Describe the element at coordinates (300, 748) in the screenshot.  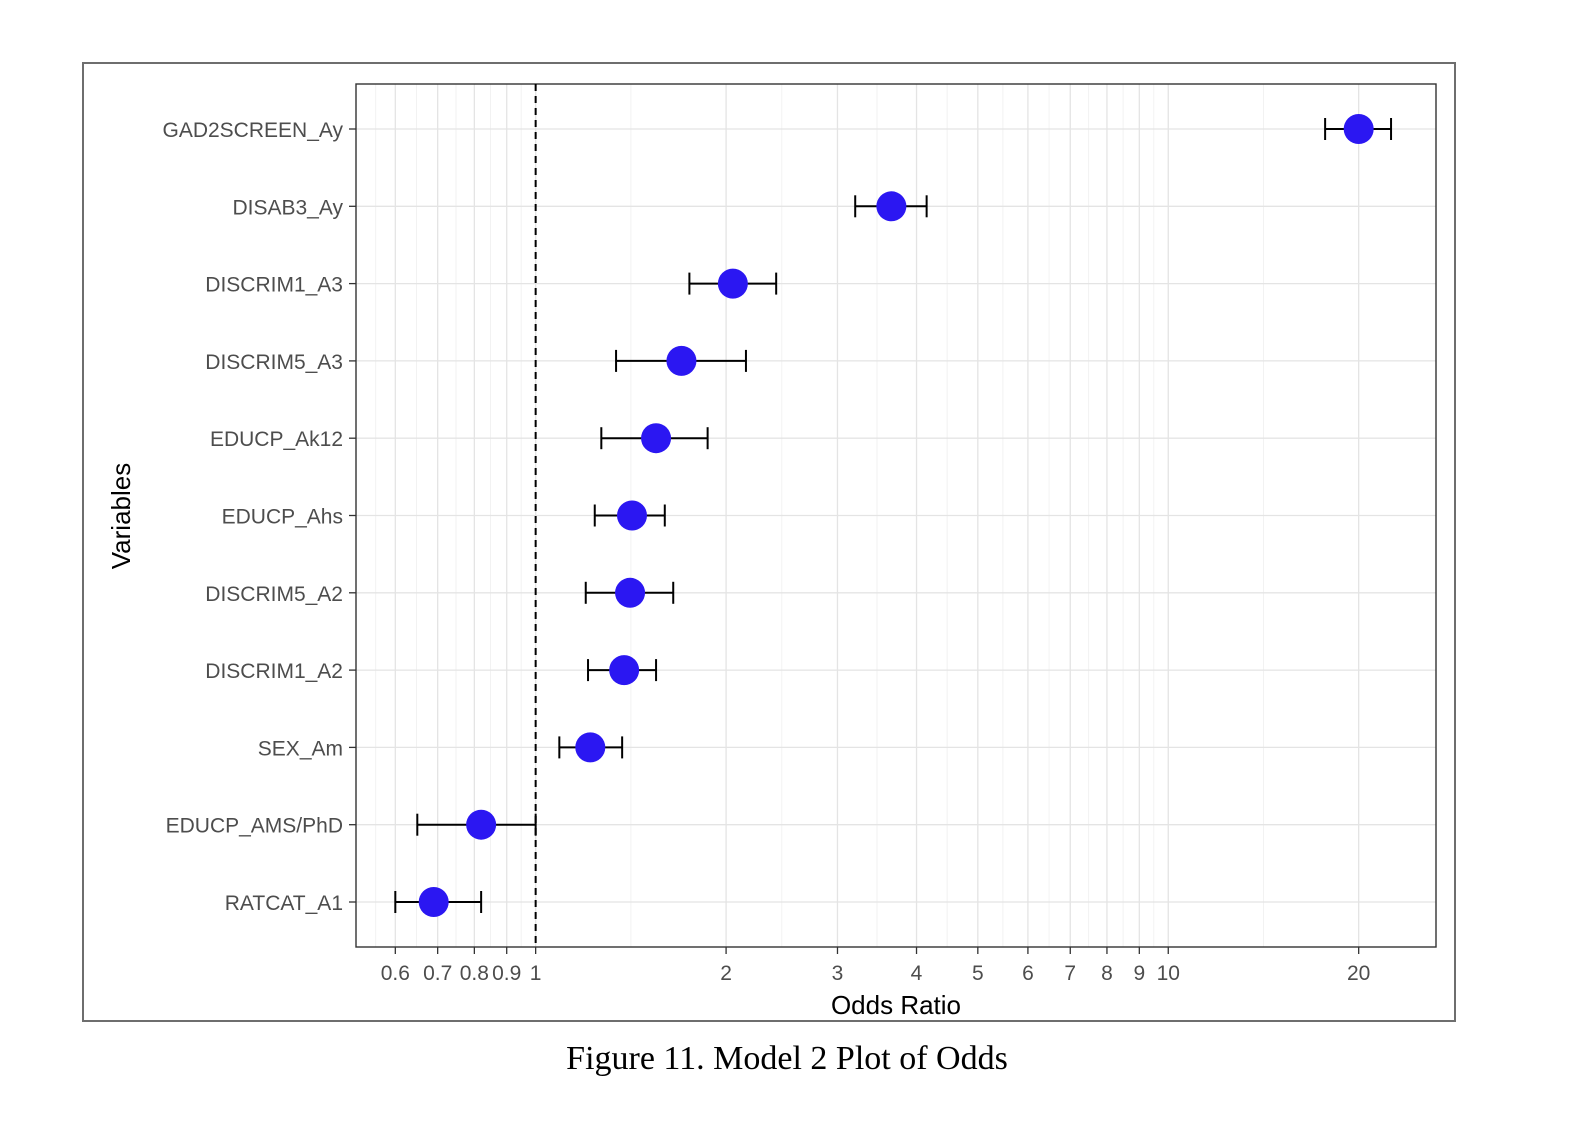
I see `y-tick-label: SEX_Am` at that location.